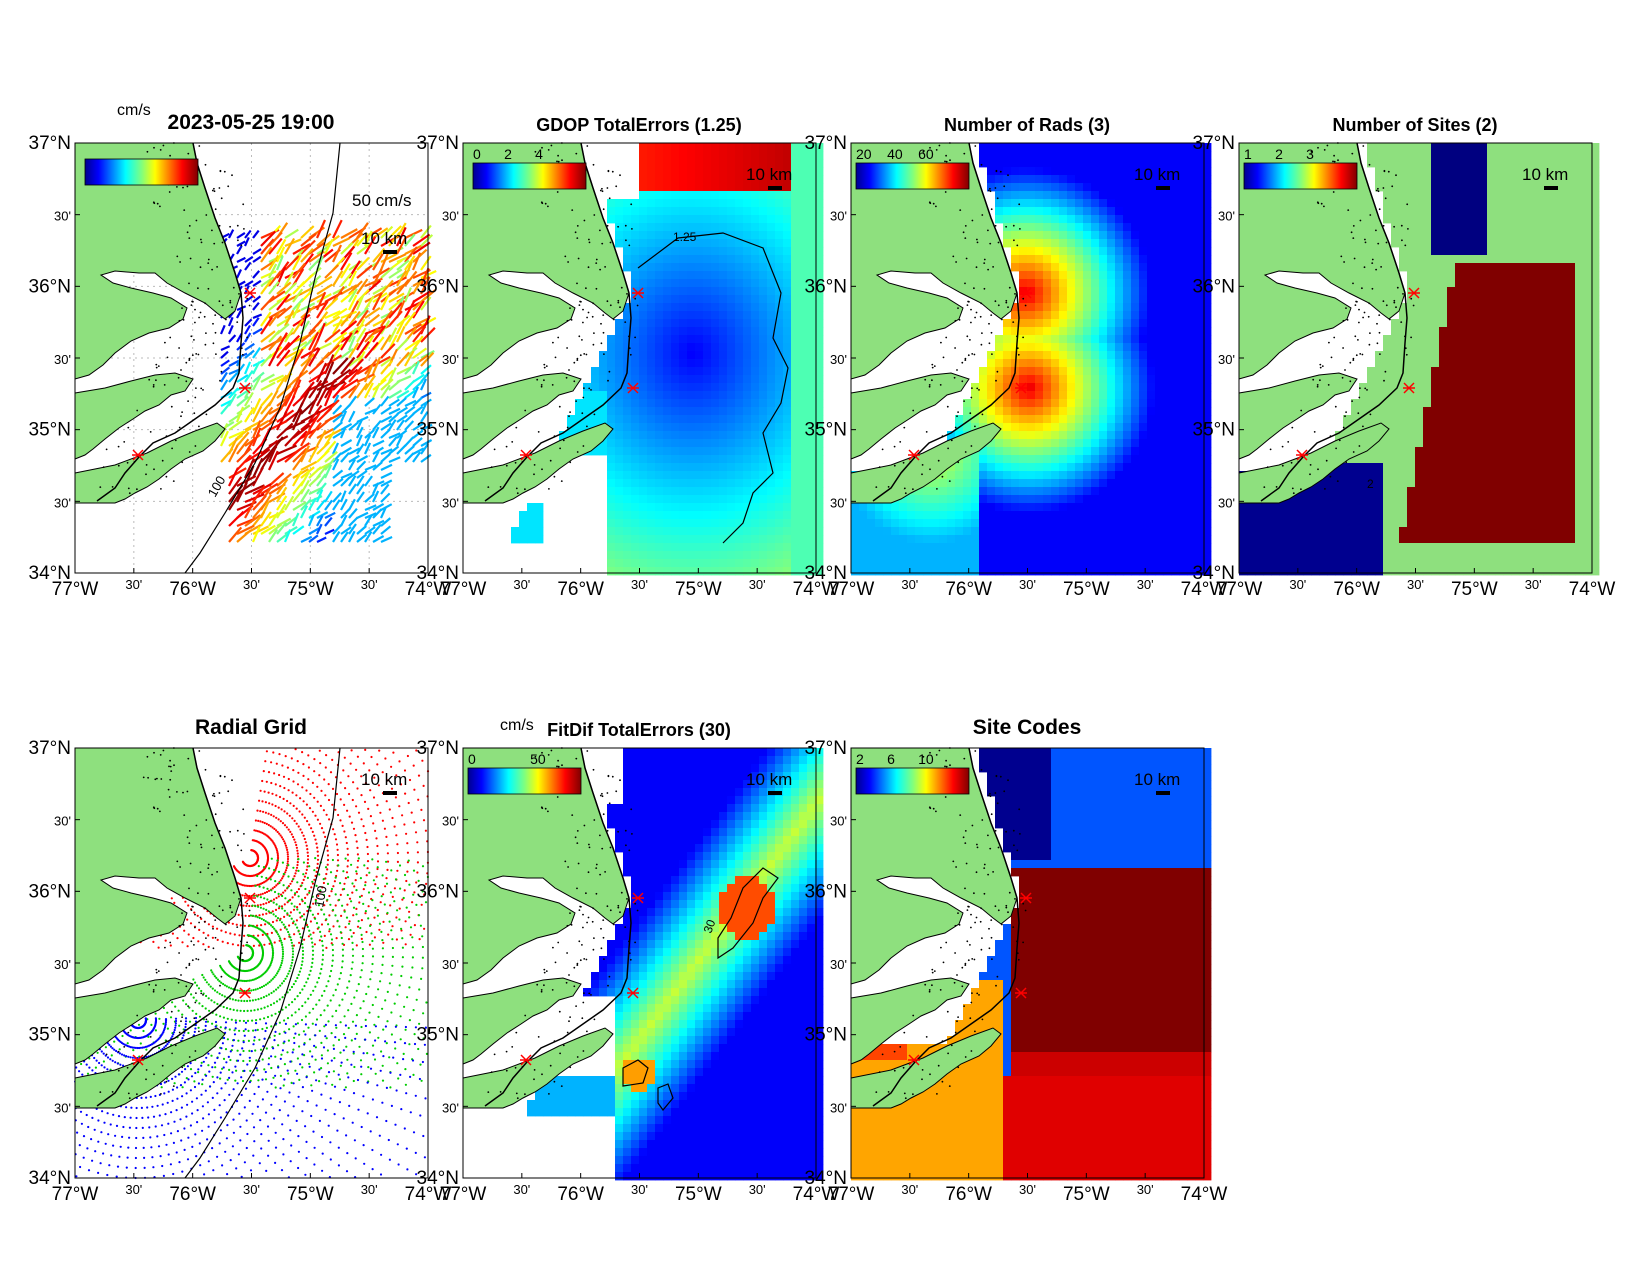  Describe the element at coordinates (251, 358) in the screenshot. I see `panel-currents-gridlines` at that location.